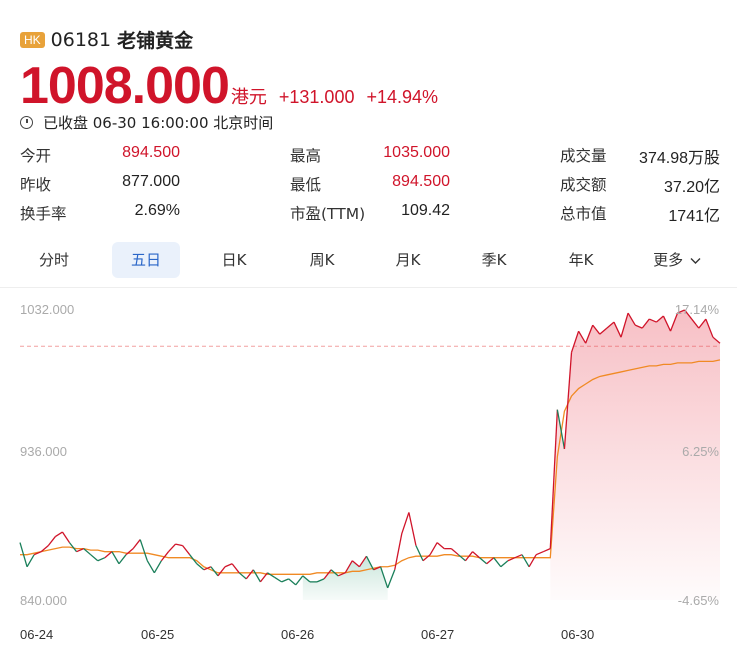 The image size is (737, 652). What do you see at coordinates (47, 309) in the screenshot?
I see `y-axis-tick-left: 1032.000` at bounding box center [47, 309].